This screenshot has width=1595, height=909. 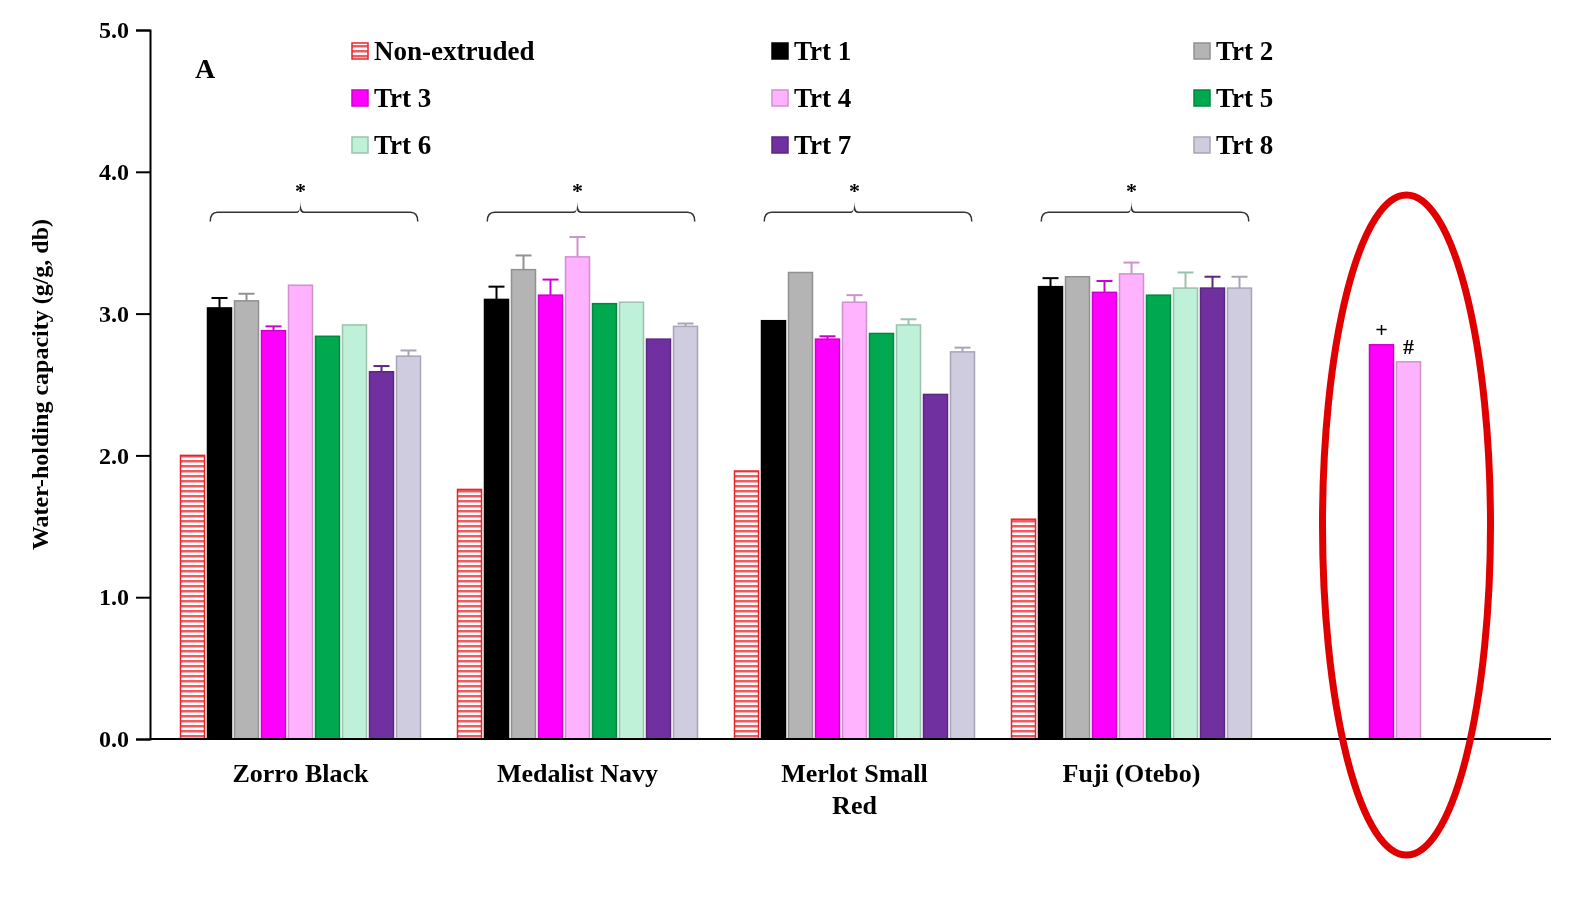 What do you see at coordinates (114, 30) in the screenshot?
I see `y-tick-label: 5.0` at bounding box center [114, 30].